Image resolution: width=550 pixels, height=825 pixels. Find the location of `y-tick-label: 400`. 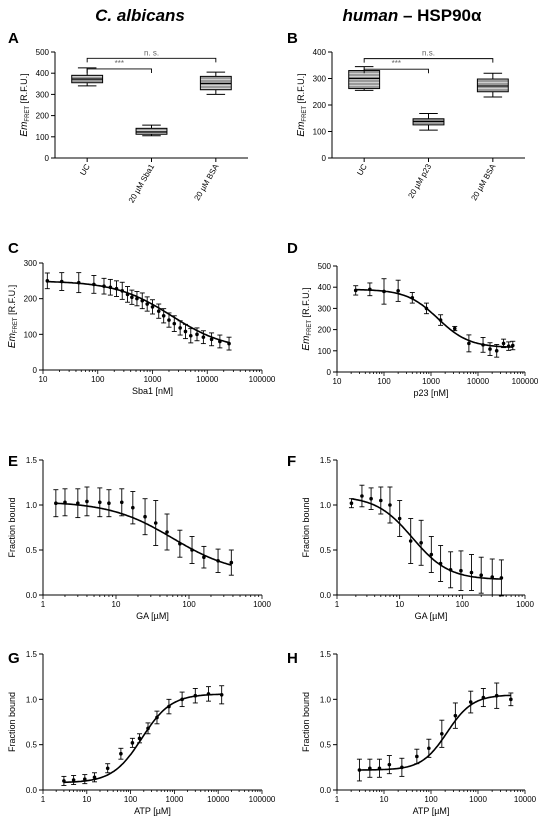

y-tick-label: 400 is located at coordinates (320, 52).